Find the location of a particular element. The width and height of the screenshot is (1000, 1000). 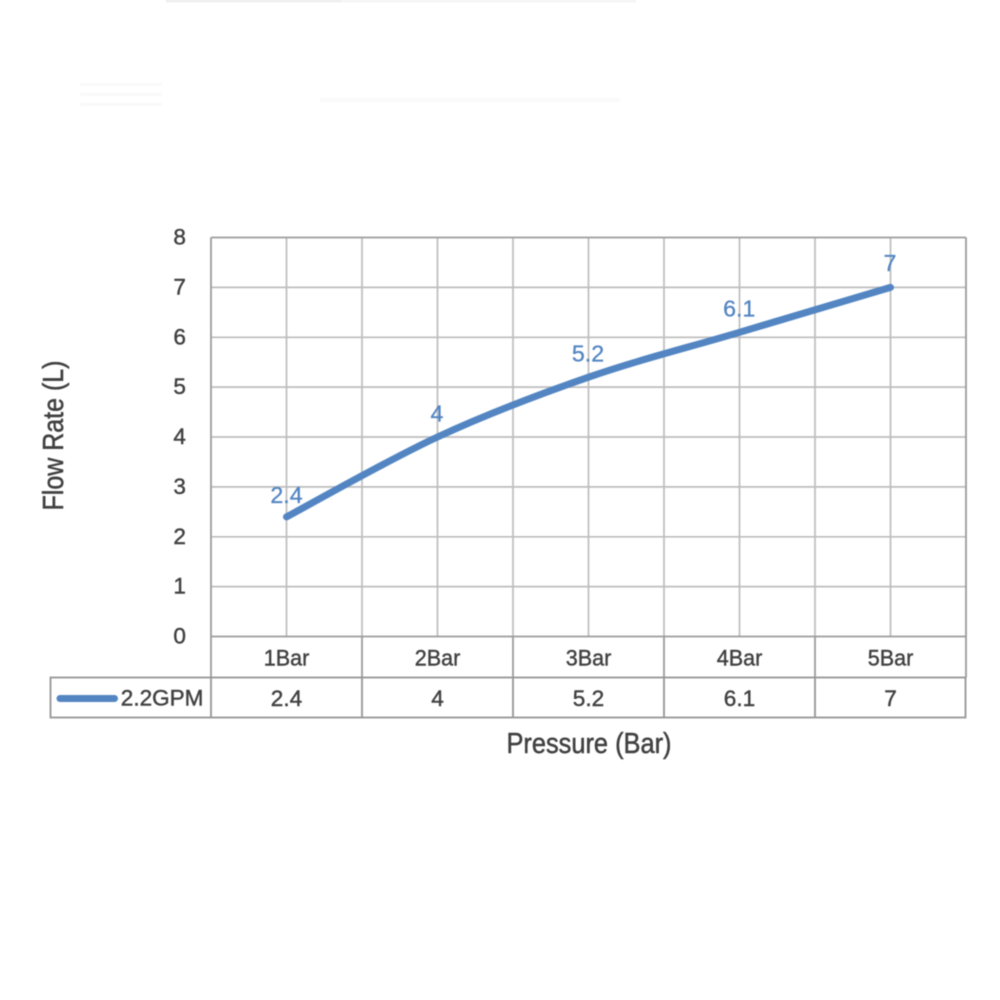

svg-text: 2.2GPM is located at coordinates (162, 698).